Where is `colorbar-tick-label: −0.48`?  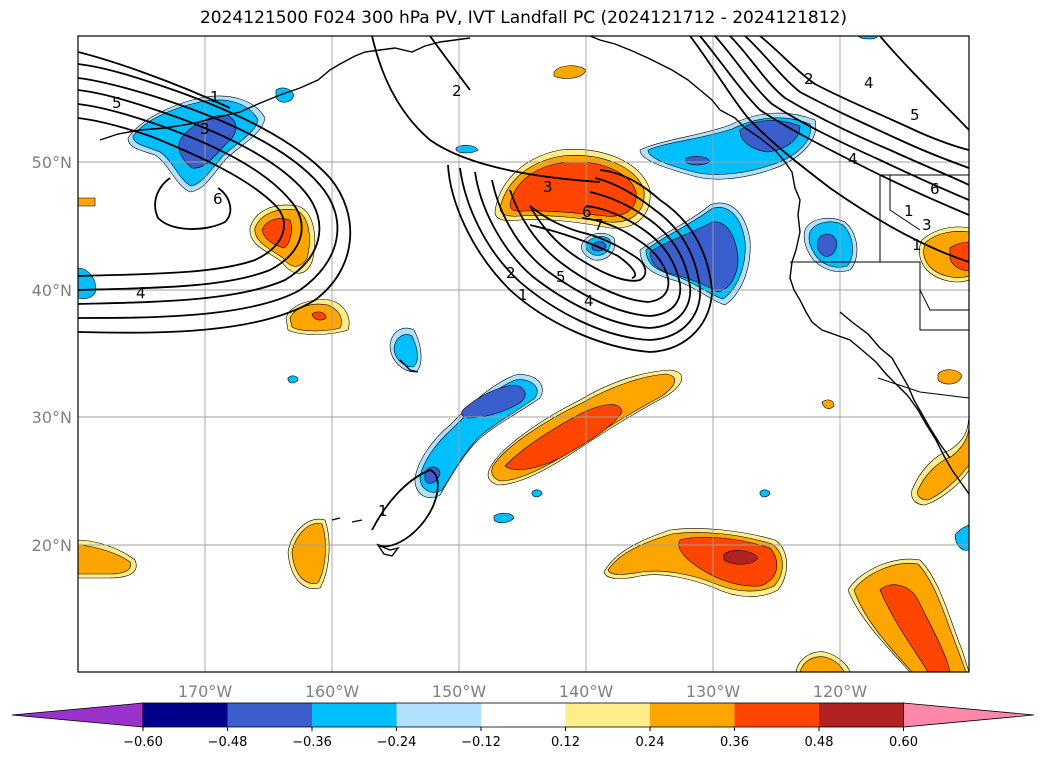
colorbar-tick-label: −0.48 is located at coordinates (228, 742).